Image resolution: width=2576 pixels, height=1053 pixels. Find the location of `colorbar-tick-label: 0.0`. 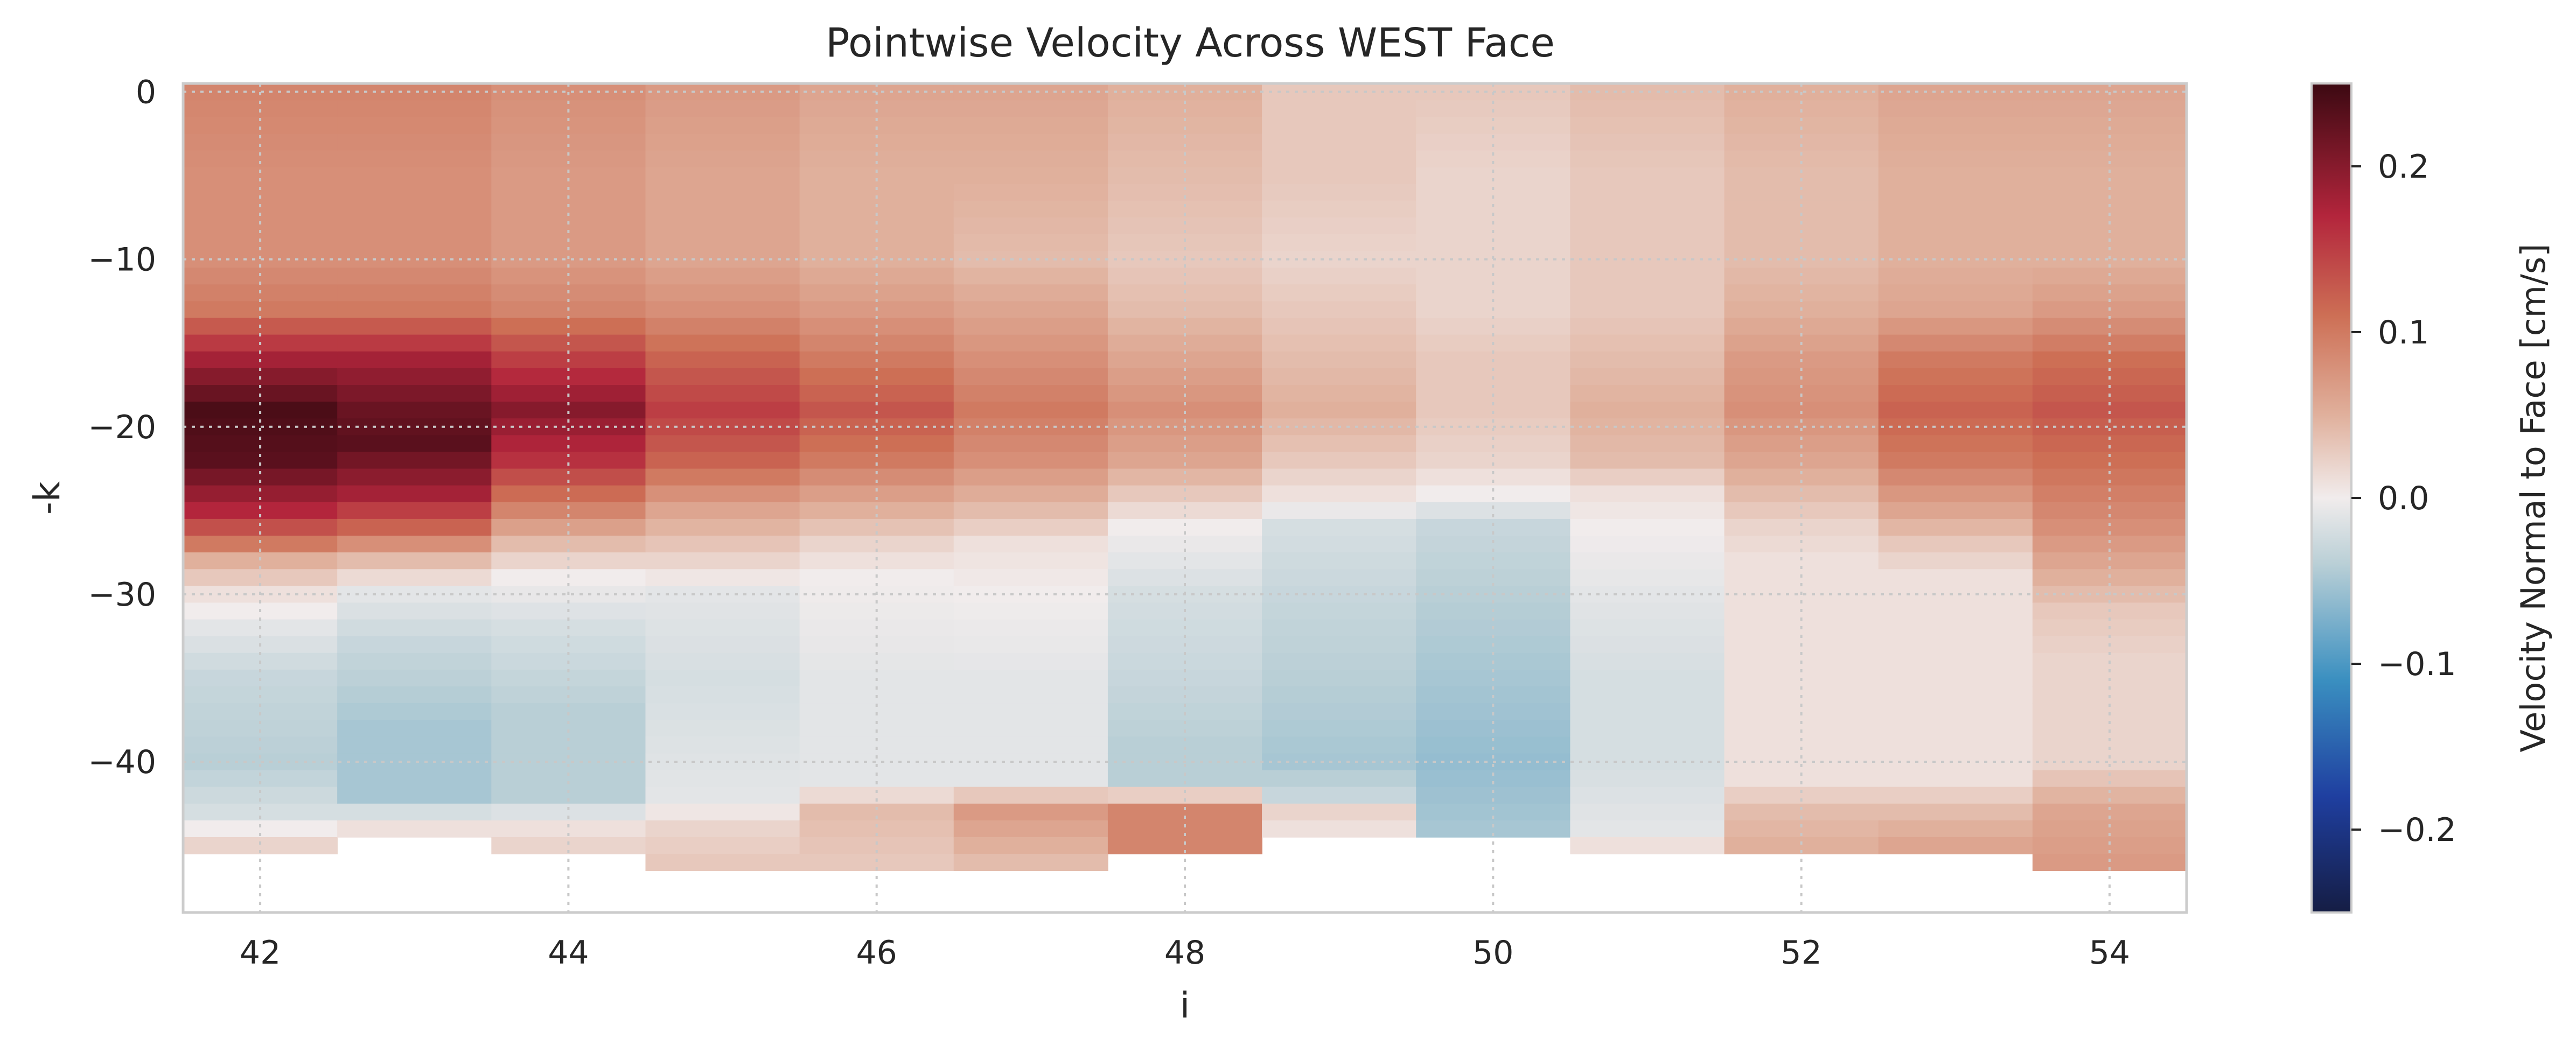

colorbar-tick-label: 0.0 is located at coordinates (2403, 498).